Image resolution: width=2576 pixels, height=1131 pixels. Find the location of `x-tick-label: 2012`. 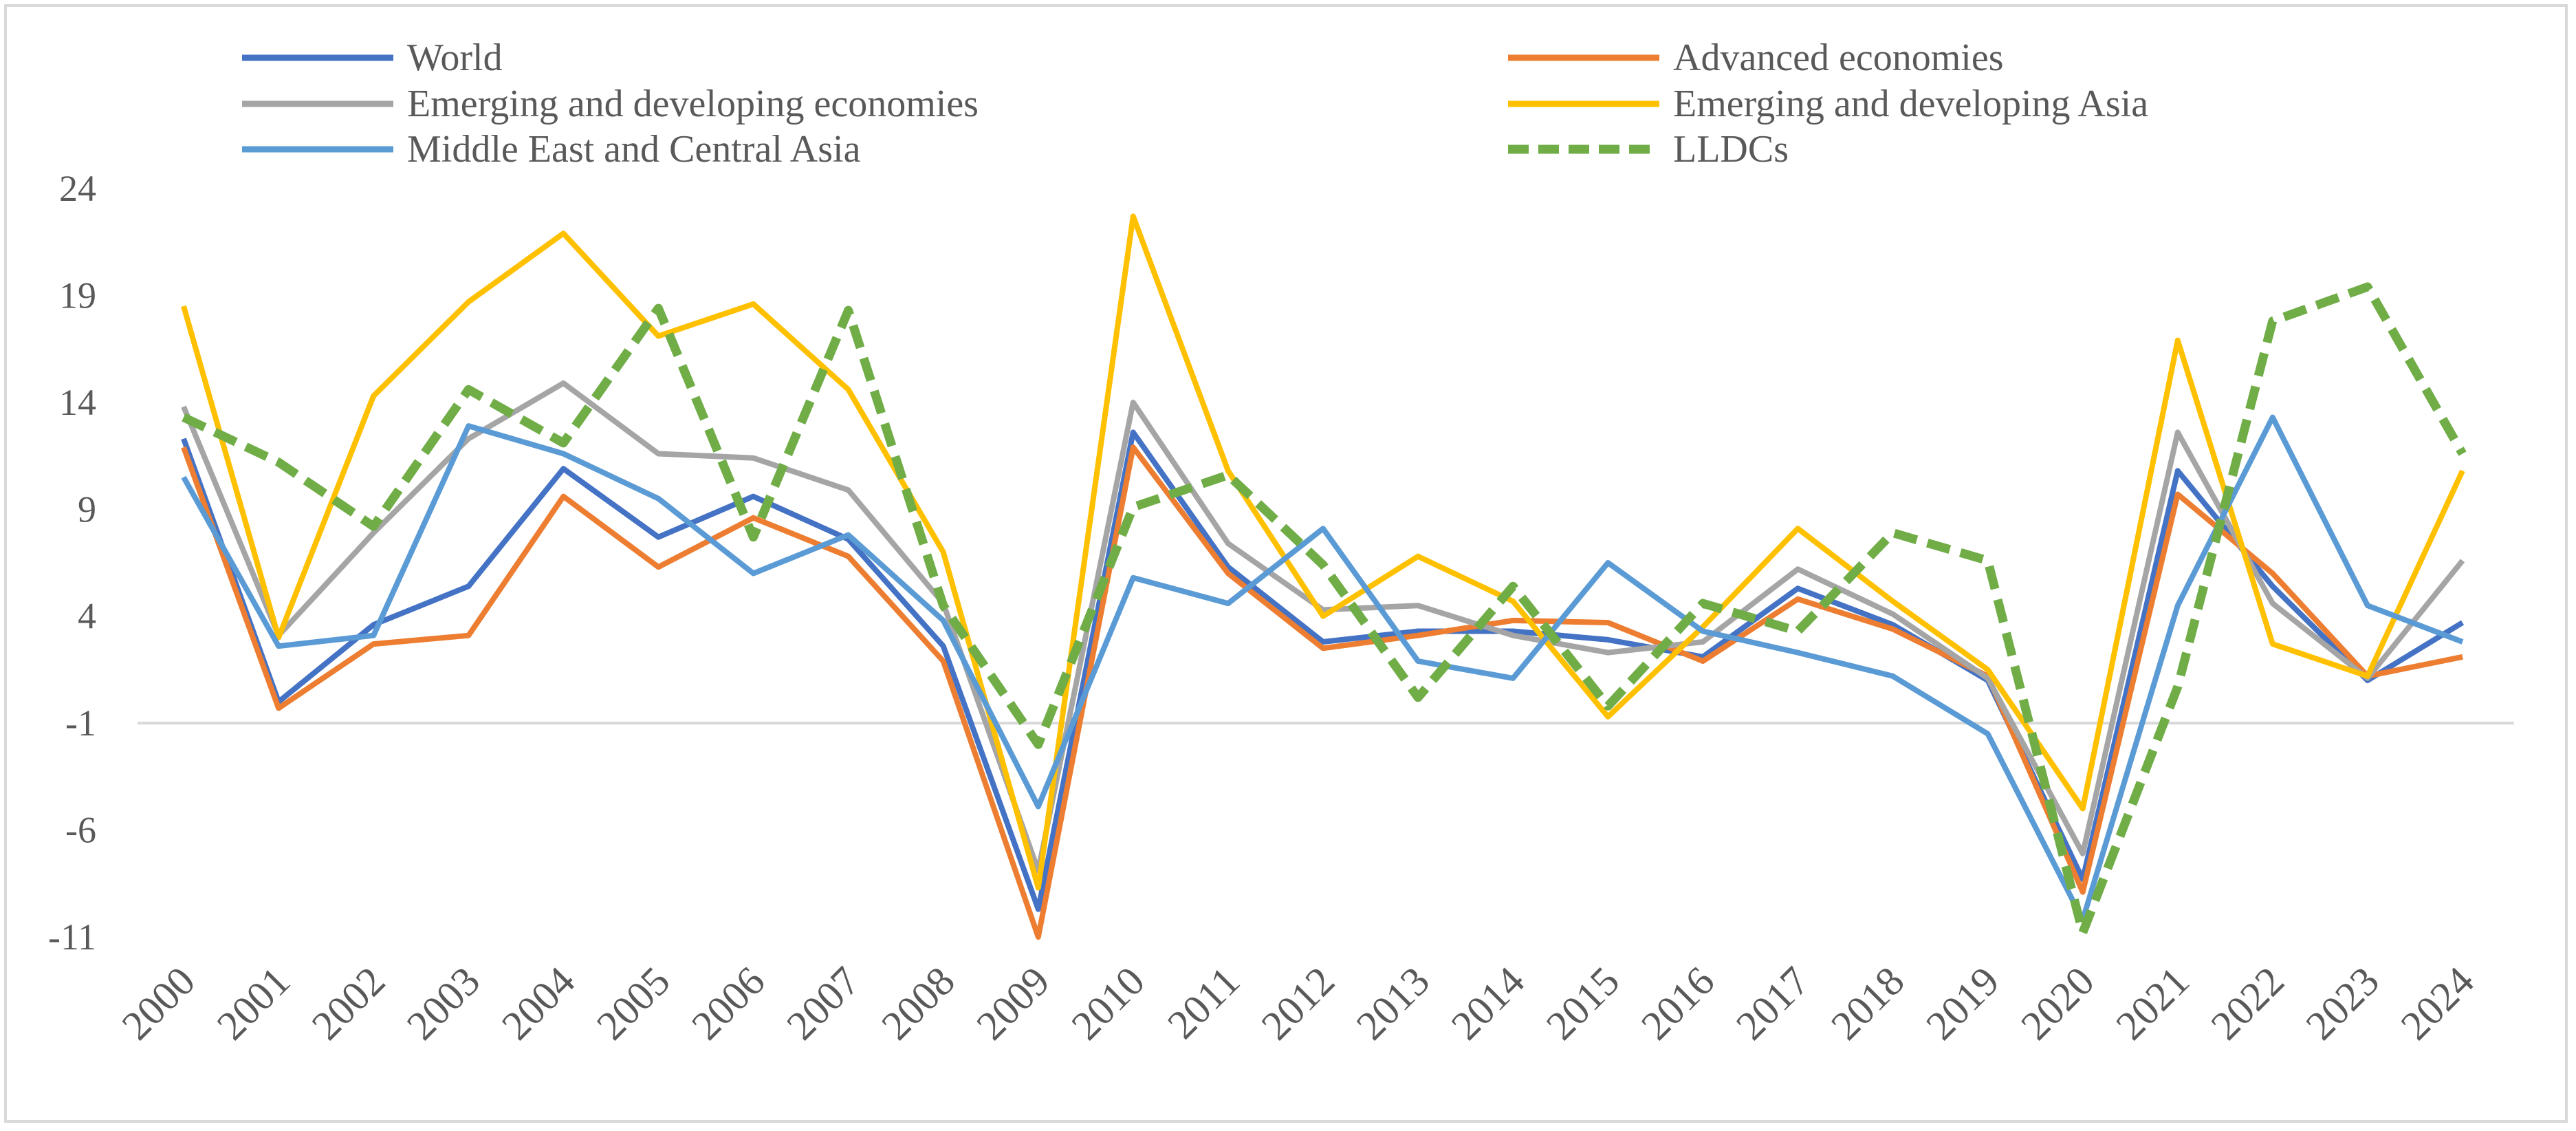

x-tick-label: 2012 is located at coordinates (1298, 1004).